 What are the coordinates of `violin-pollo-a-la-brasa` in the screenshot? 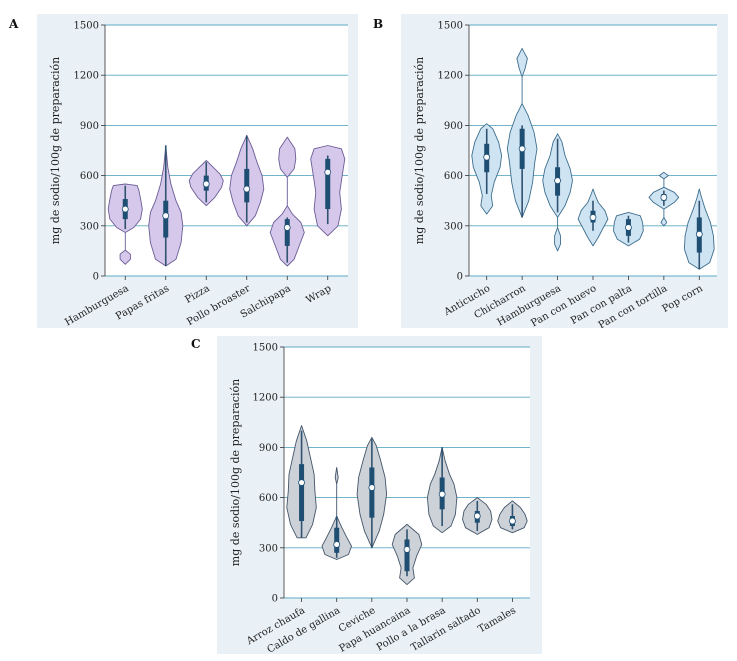 It's located at (442, 490).